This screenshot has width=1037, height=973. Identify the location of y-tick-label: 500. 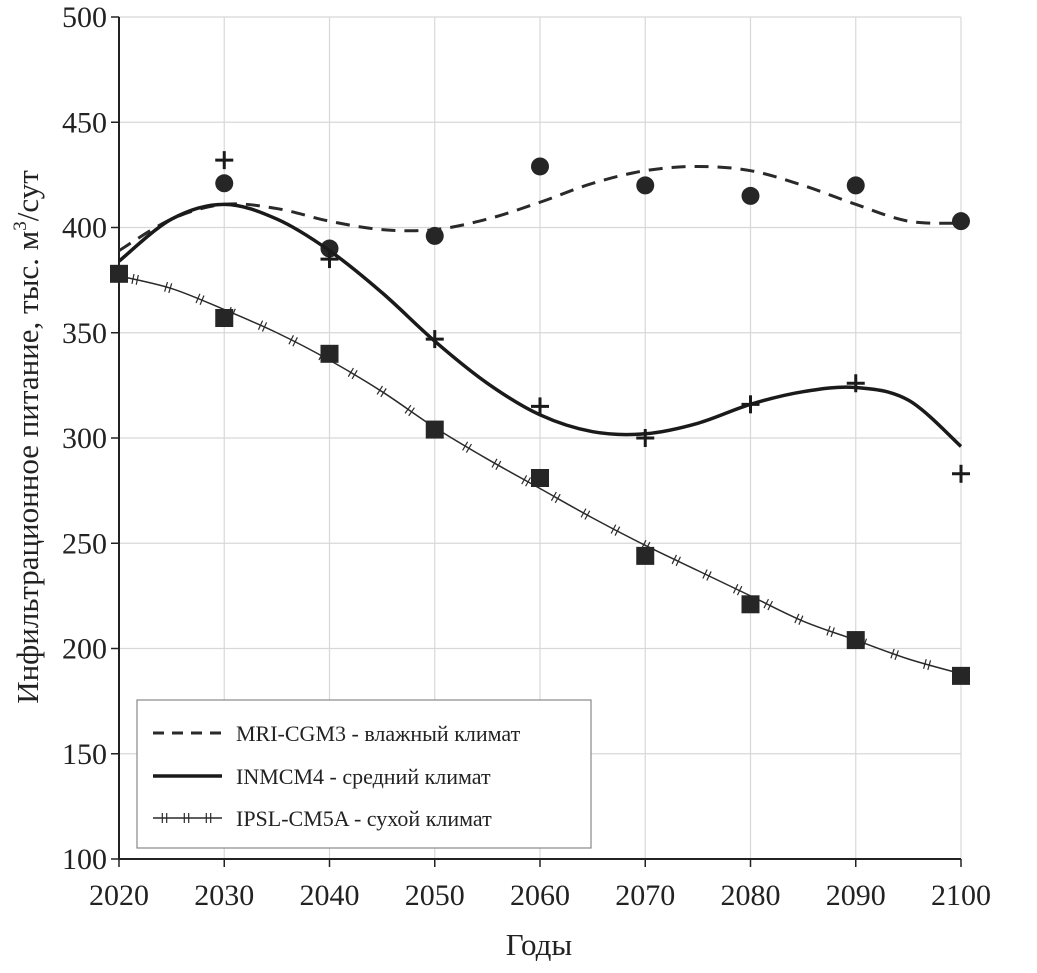
(84, 17).